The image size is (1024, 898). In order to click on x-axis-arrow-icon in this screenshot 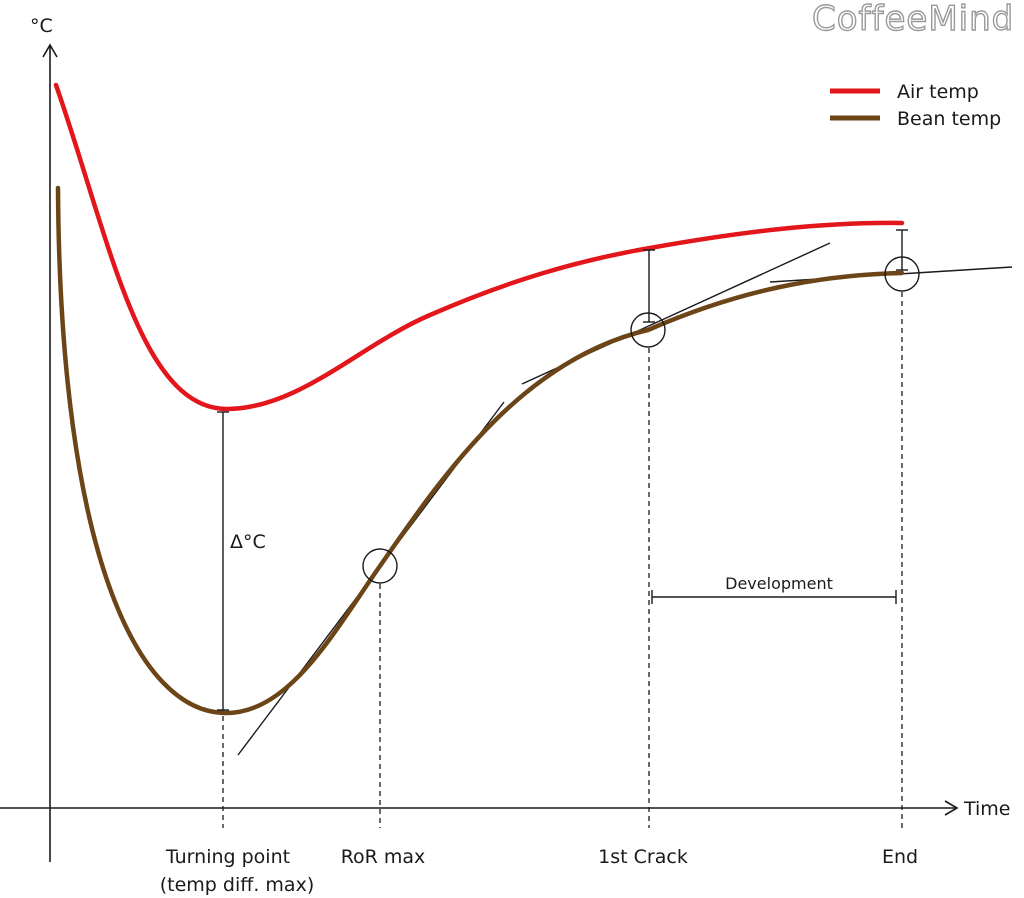, I will do `click(951, 808)`.